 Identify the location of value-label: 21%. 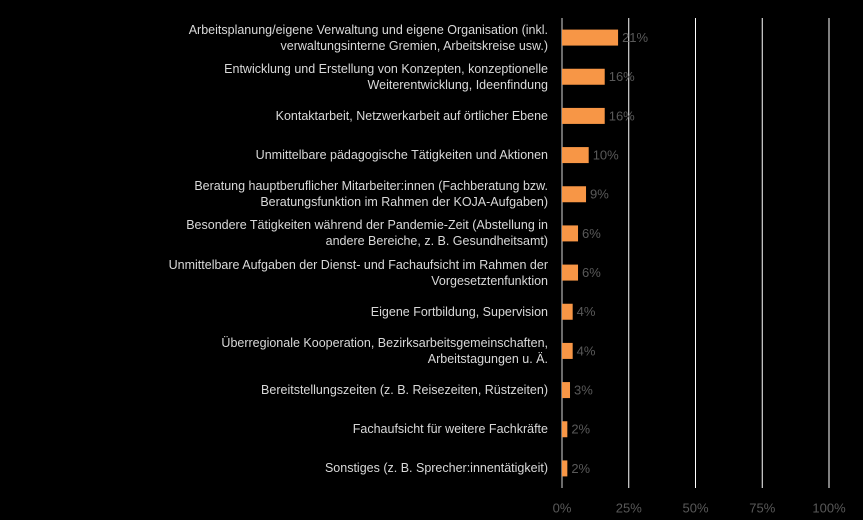
(635, 37).